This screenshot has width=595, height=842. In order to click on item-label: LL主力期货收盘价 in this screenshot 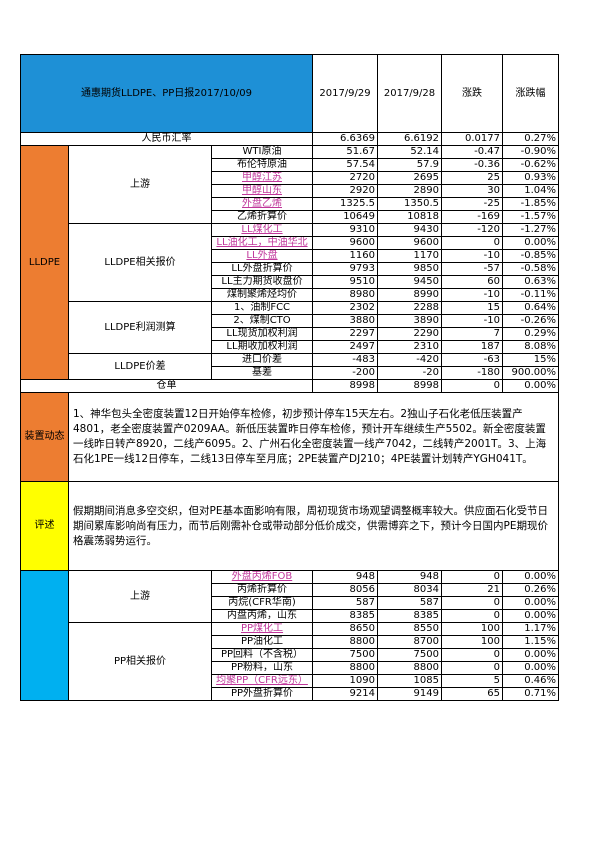, I will do `click(262, 282)`.